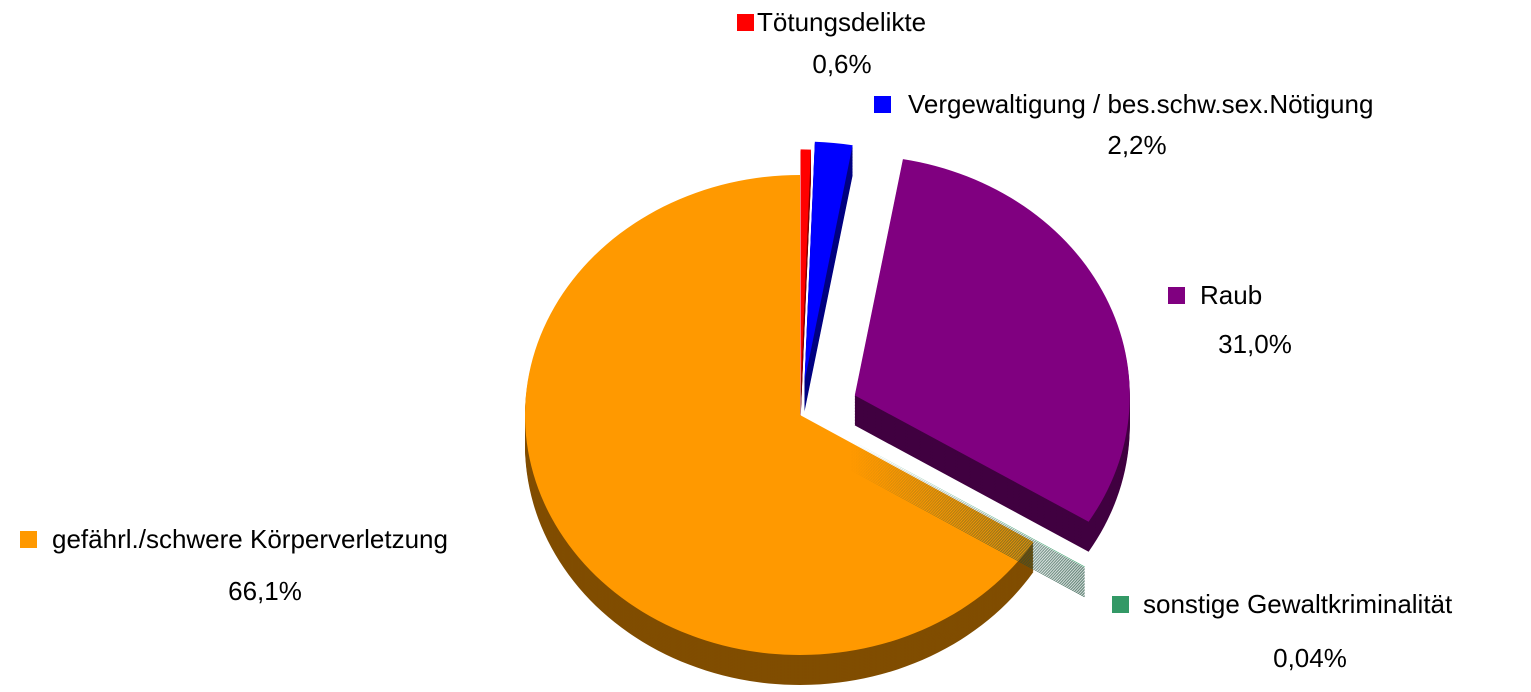 This screenshot has height=692, width=1531. I want to click on slice-label: Vergewaltigung / bes.schw.sex.Nötigung, so click(1140, 104).